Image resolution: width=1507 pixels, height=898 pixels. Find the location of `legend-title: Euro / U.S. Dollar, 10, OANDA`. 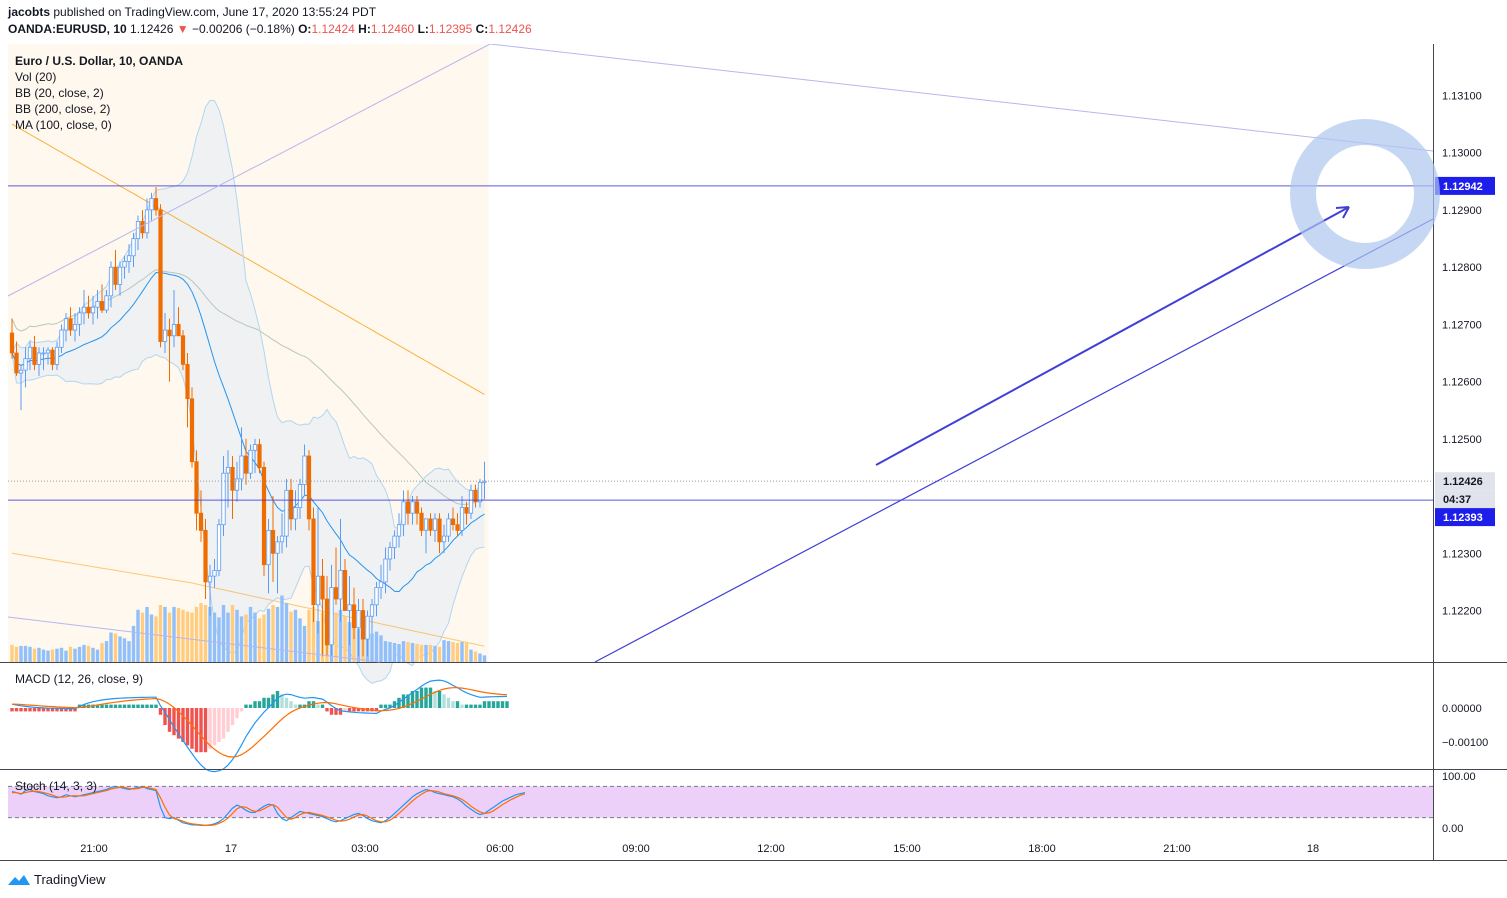

legend-title: Euro / U.S. Dollar, 10, OANDA is located at coordinates (99, 61).